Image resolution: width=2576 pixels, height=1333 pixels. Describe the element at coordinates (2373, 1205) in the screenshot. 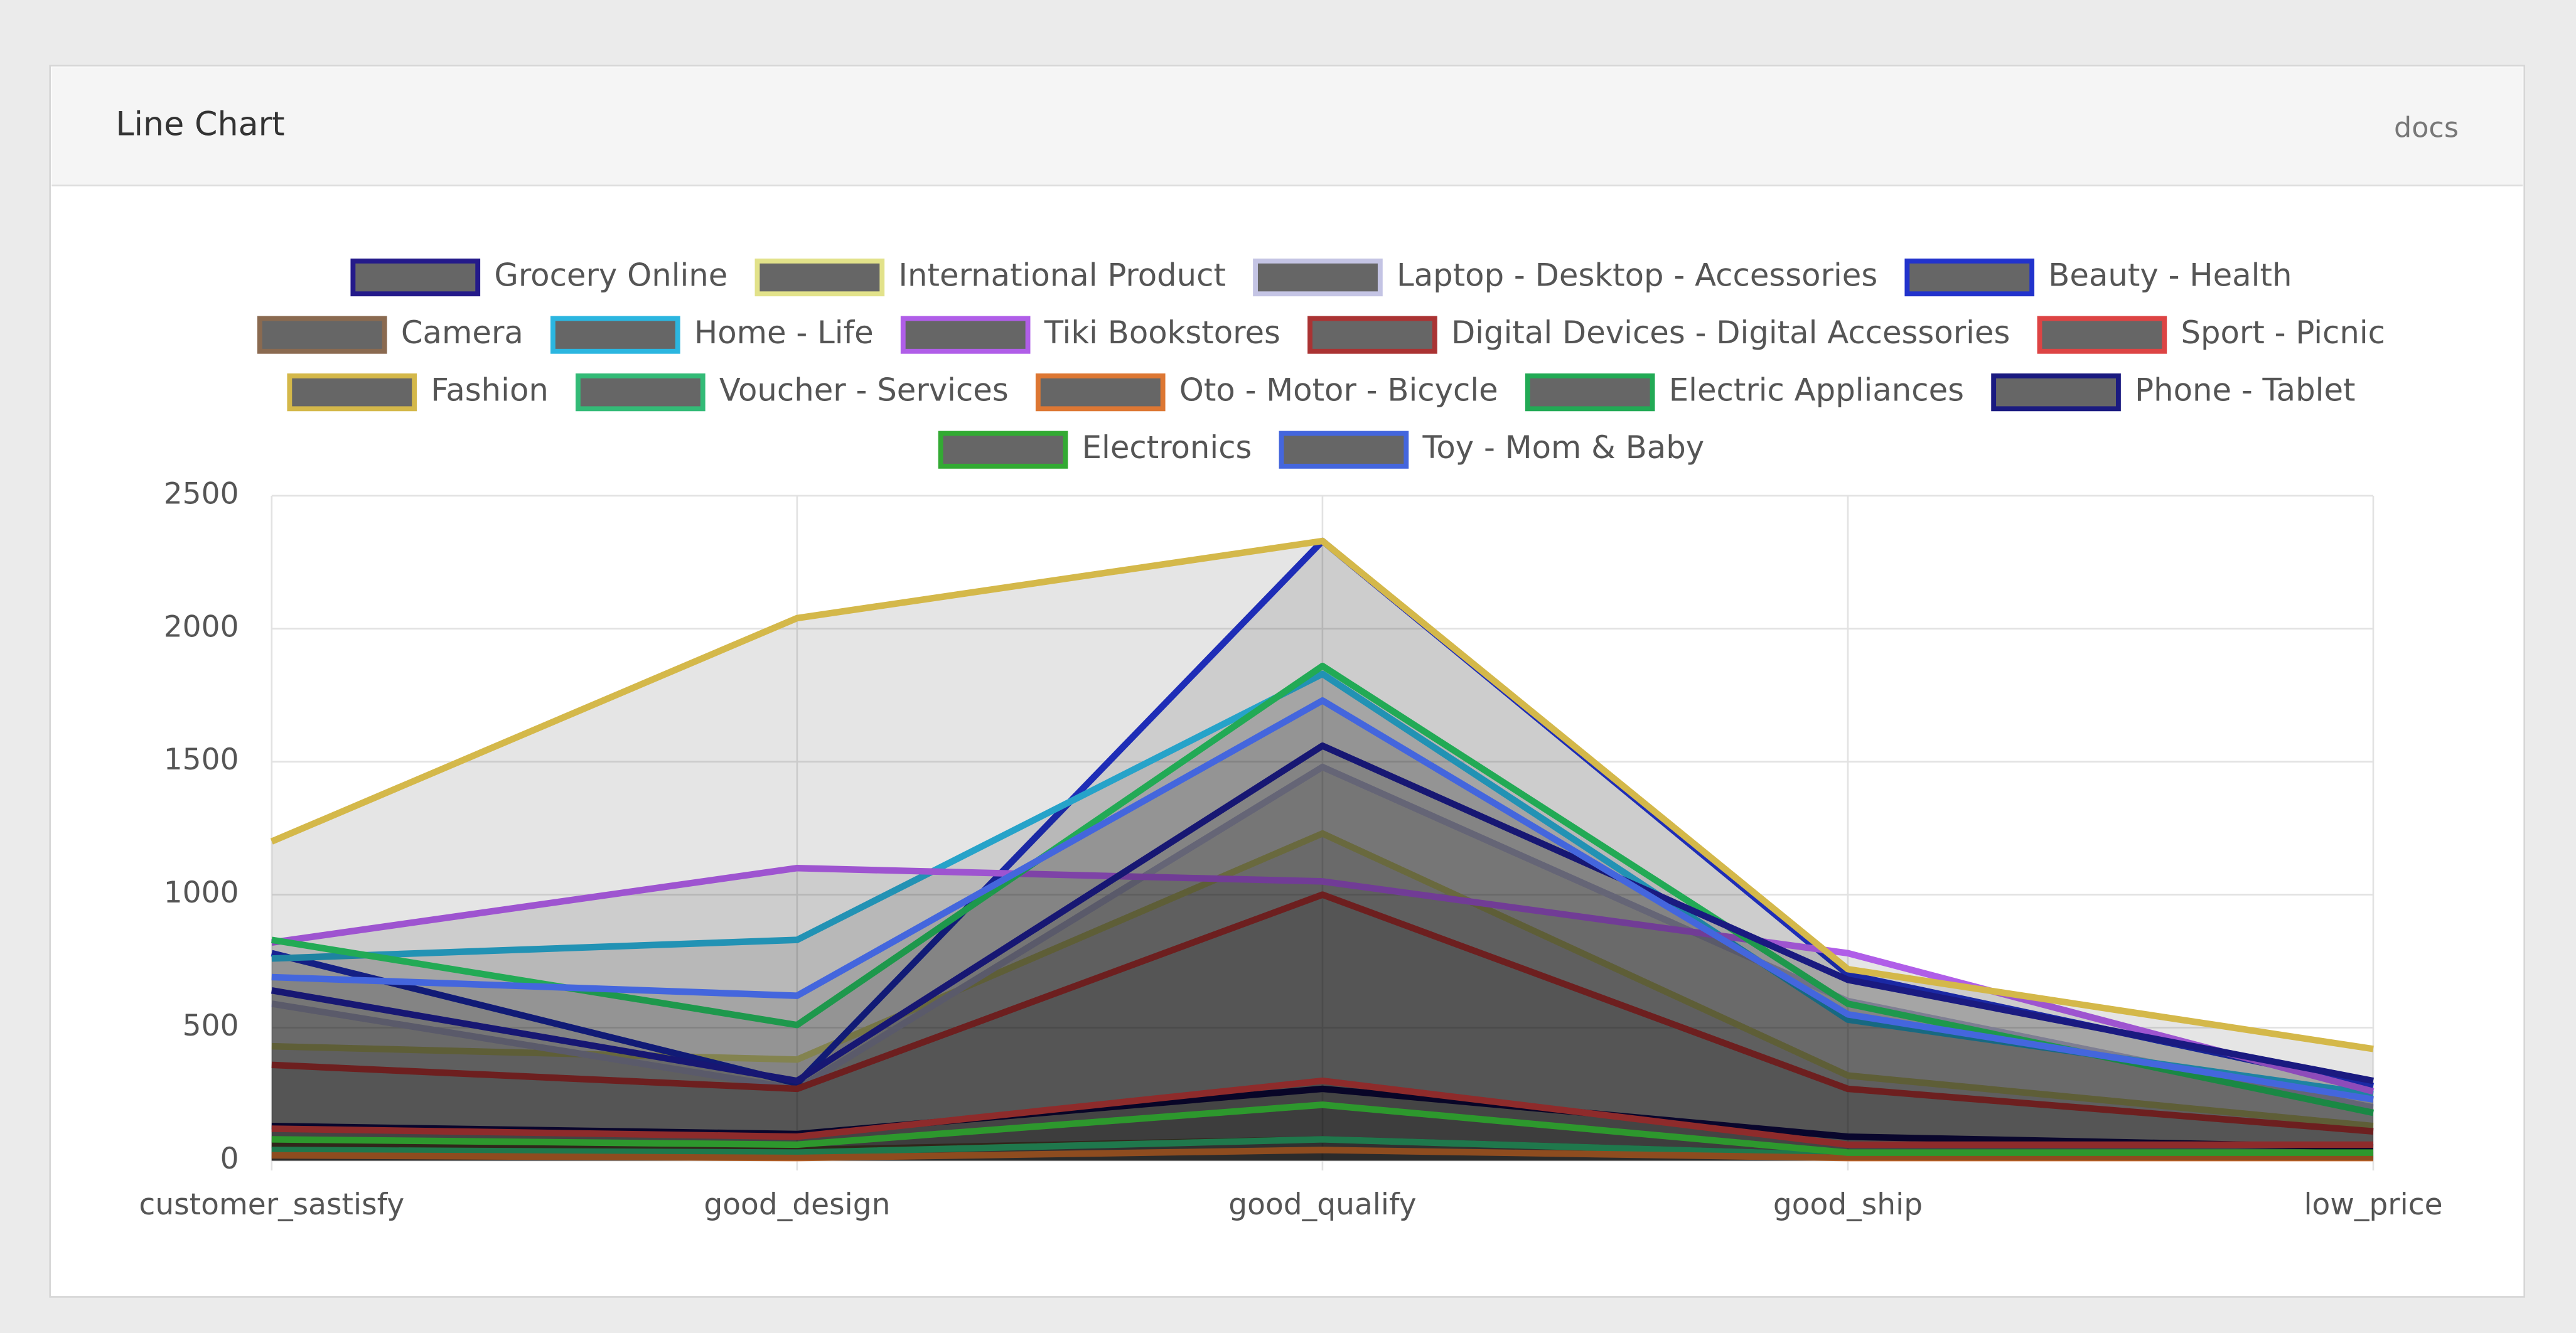

I see `x-tick-label: low_price` at that location.